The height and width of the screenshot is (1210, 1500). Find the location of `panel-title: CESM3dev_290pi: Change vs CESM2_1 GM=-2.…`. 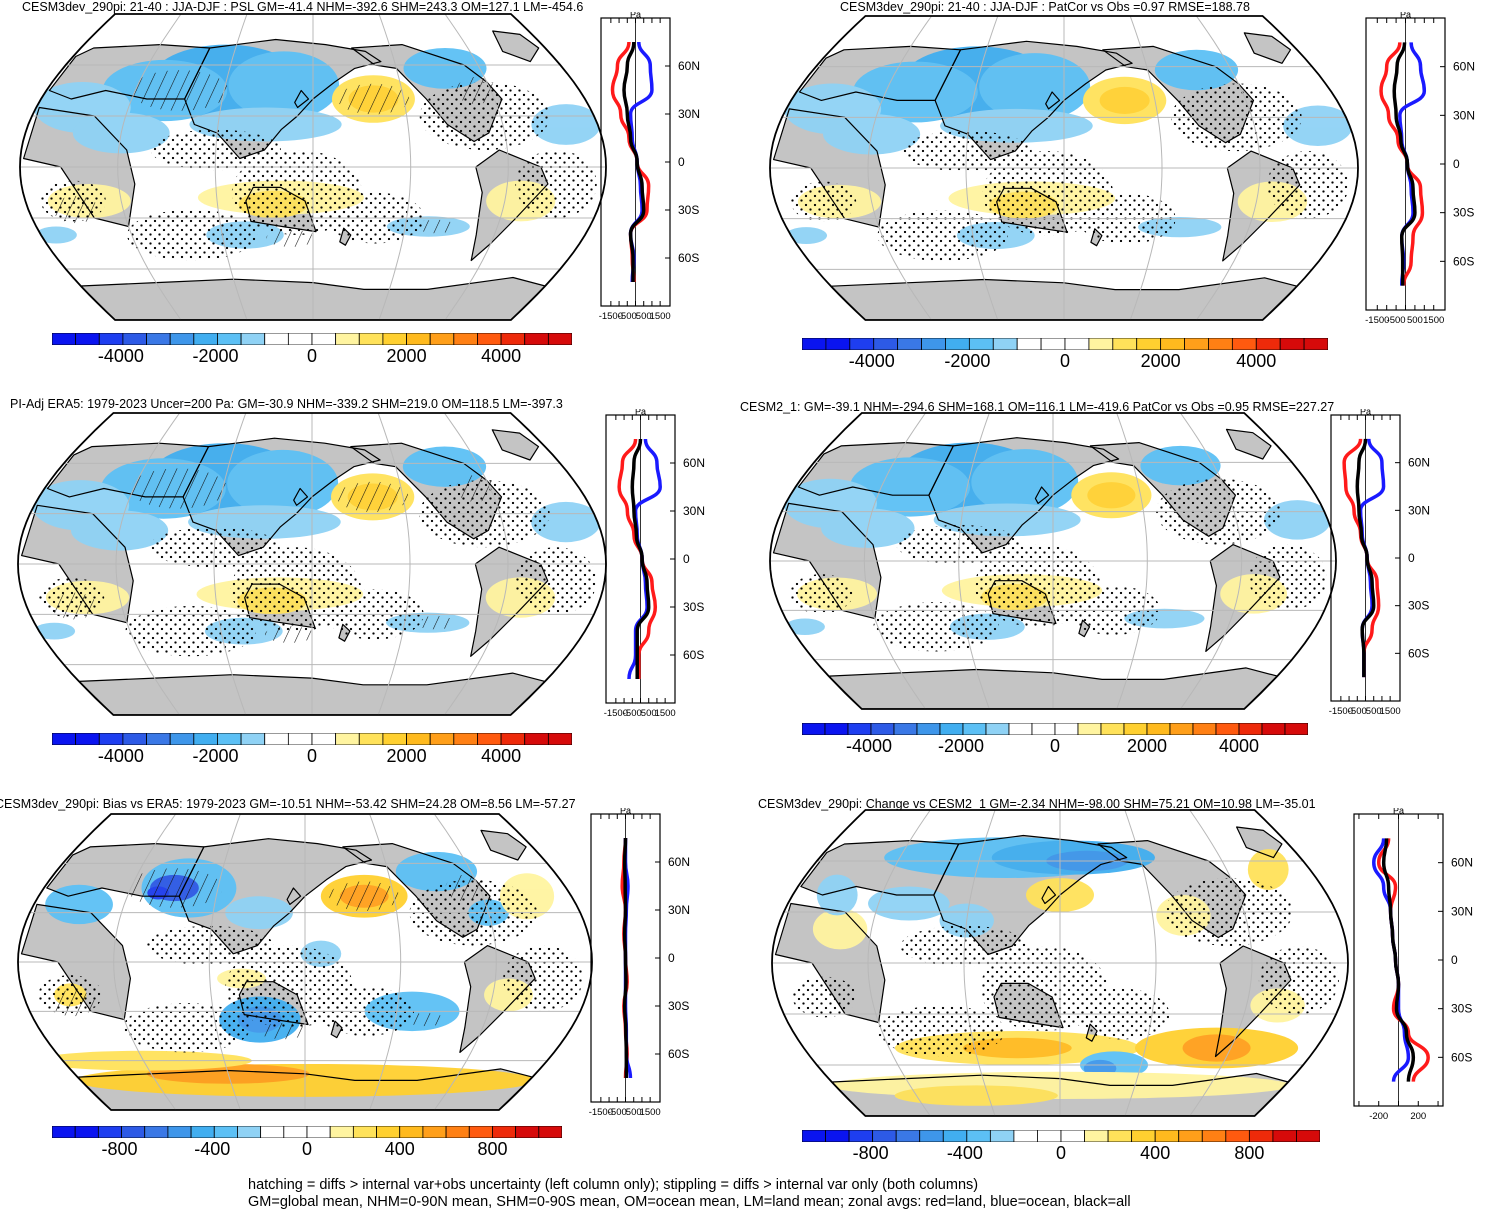

panel-title: CESM3dev_290pi: Change vs CESM2_1 GM=-2.… is located at coordinates (1037, 804).